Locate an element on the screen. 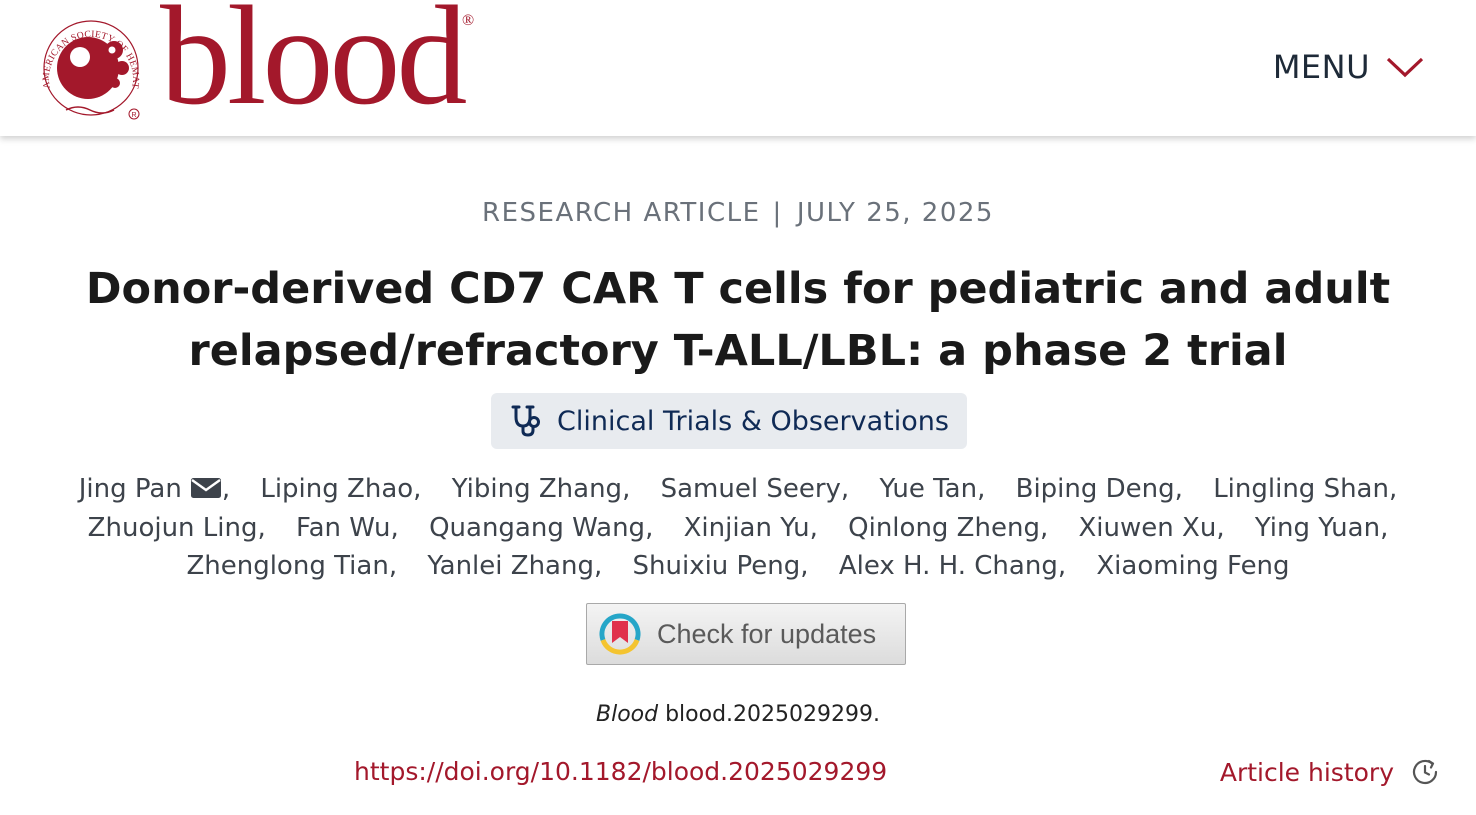 The width and height of the screenshot is (1476, 815). blood-wordmark: blood is located at coordinates (313, 67).